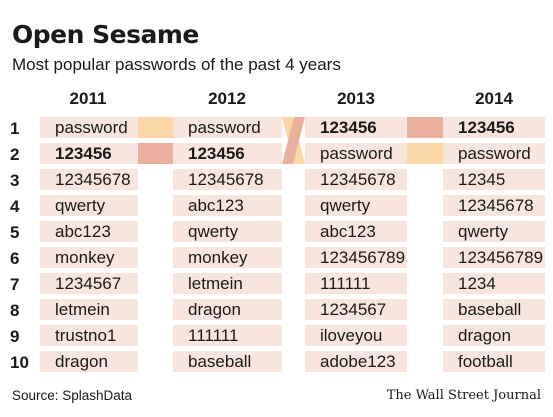 The width and height of the screenshot is (553, 417). What do you see at coordinates (356, 257) in the screenshot?
I see `password-cell-2013-rank-6: 123456789` at bounding box center [356, 257].